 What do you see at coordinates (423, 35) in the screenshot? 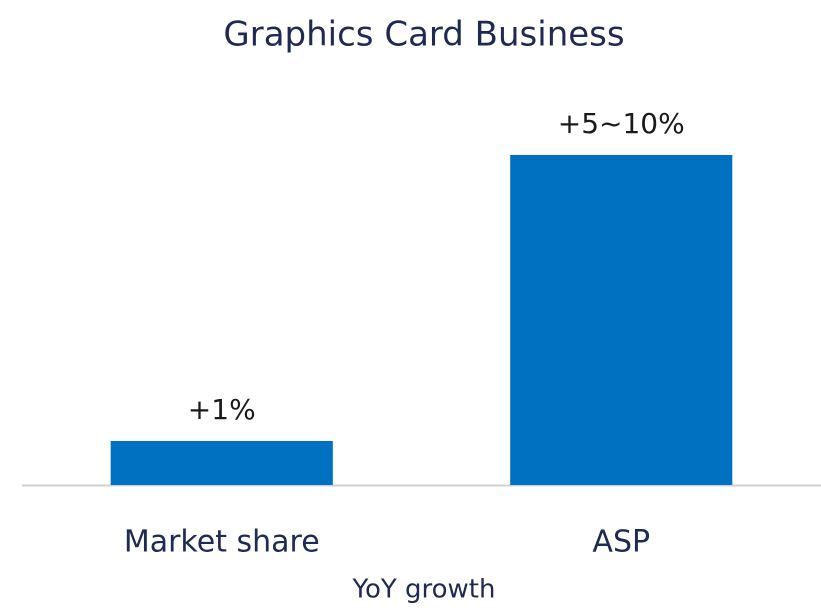
I see `chart-title: Graphics Card Business` at bounding box center [423, 35].